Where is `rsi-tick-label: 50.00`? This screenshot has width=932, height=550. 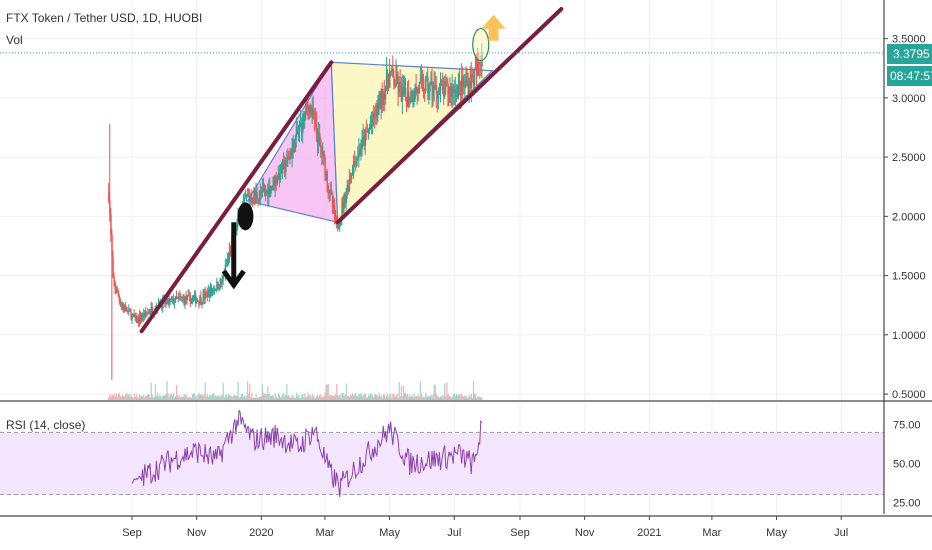
rsi-tick-label: 50.00 is located at coordinates (907, 464).